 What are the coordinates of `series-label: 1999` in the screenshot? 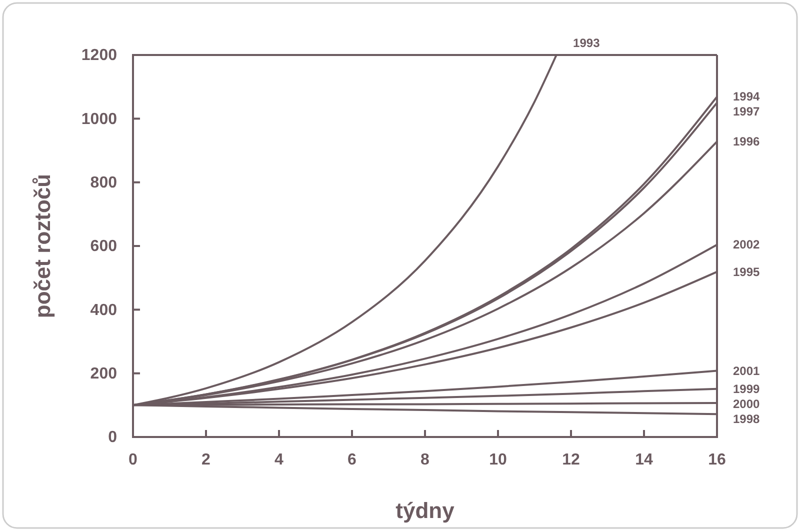 It's located at (746, 389).